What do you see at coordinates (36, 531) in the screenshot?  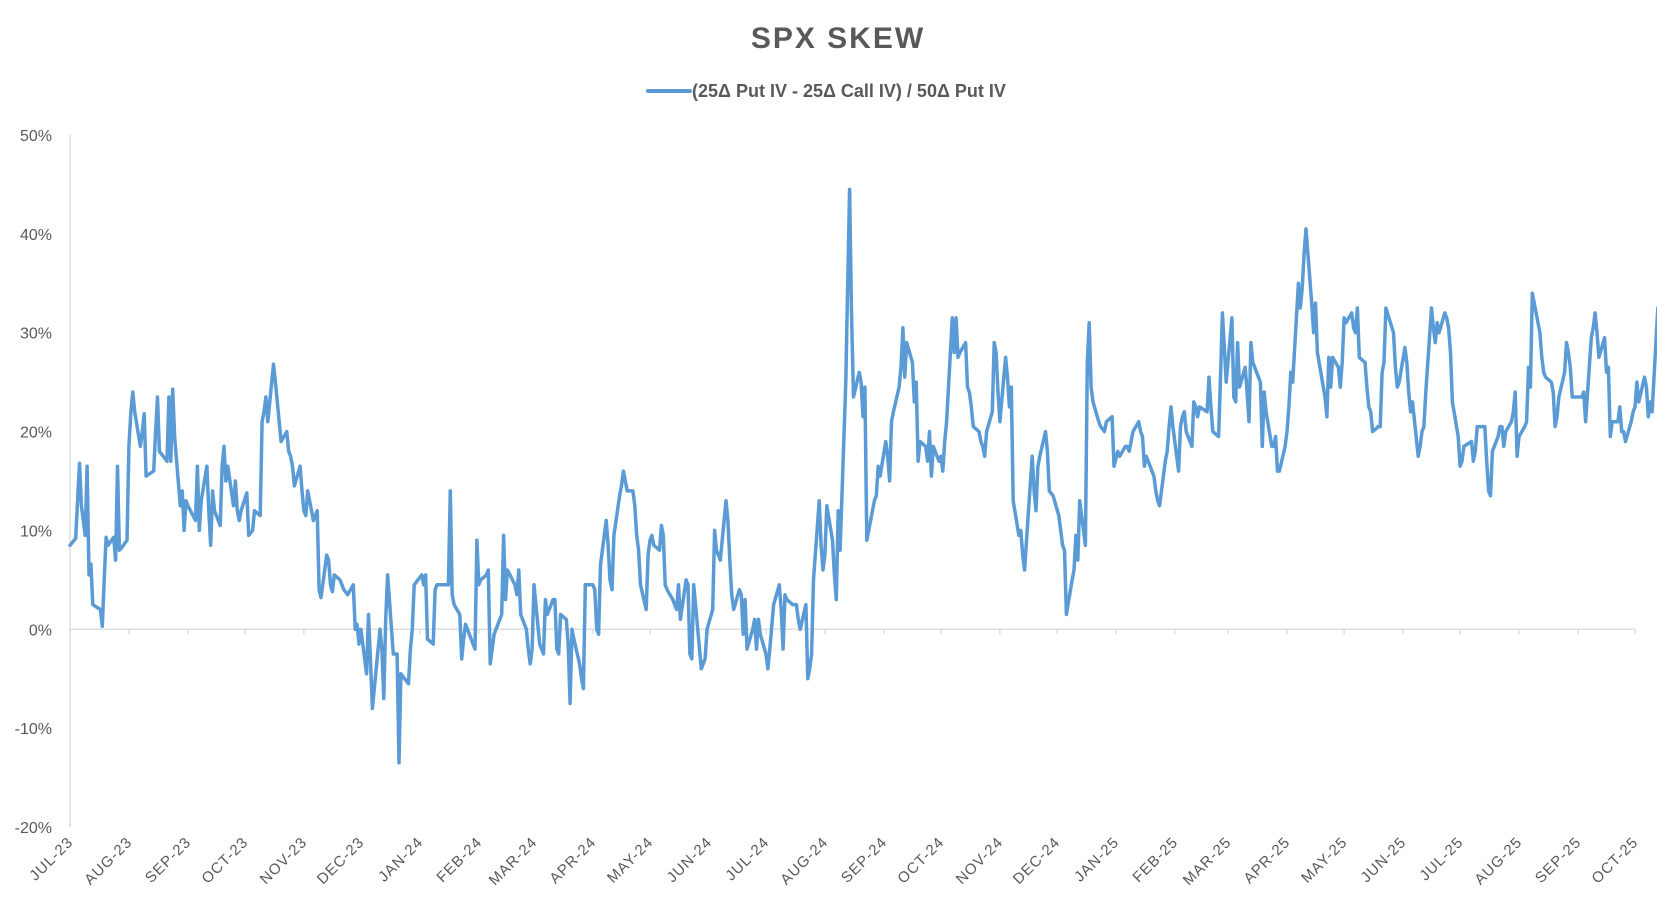 I see `y-tick-label: 10%` at bounding box center [36, 531].